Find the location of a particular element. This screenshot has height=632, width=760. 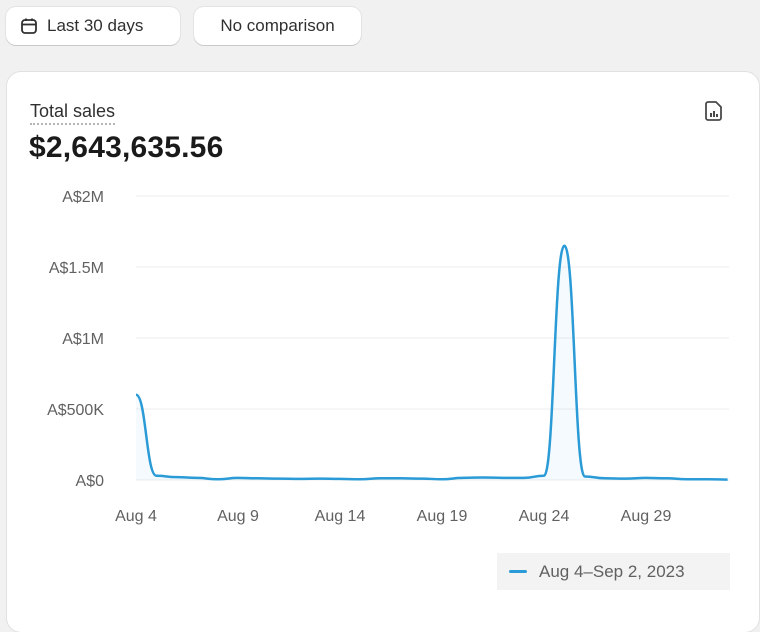

x-tick-label: Aug 29 is located at coordinates (646, 516).